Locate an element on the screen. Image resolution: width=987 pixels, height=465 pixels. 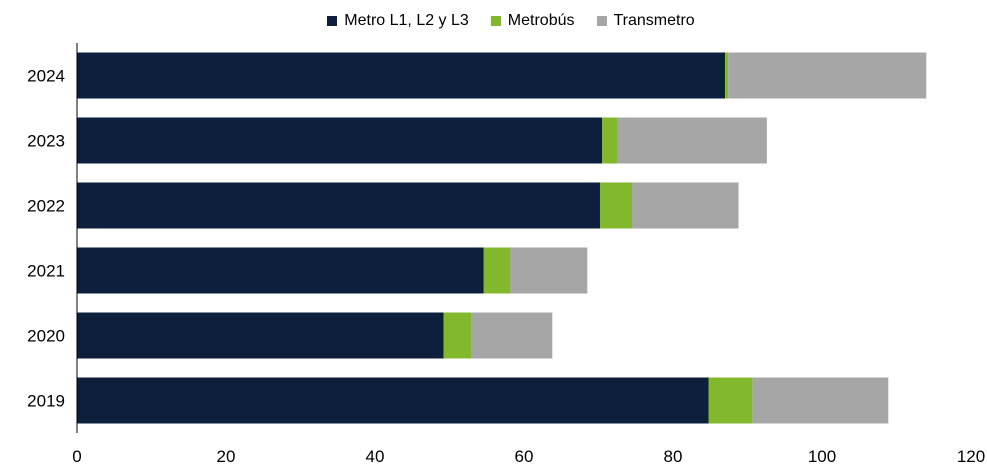
x-tick-label-40: 40 is located at coordinates (375, 456).